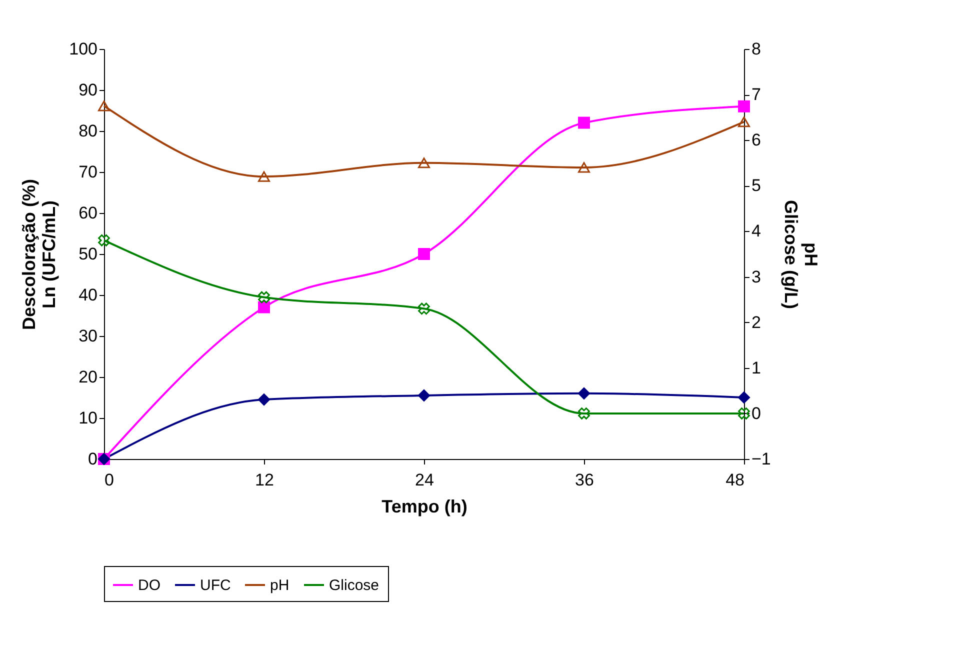 This screenshot has height=652, width=960. Describe the element at coordinates (88, 213) in the screenshot. I see `y-tick-label: 60` at that location.